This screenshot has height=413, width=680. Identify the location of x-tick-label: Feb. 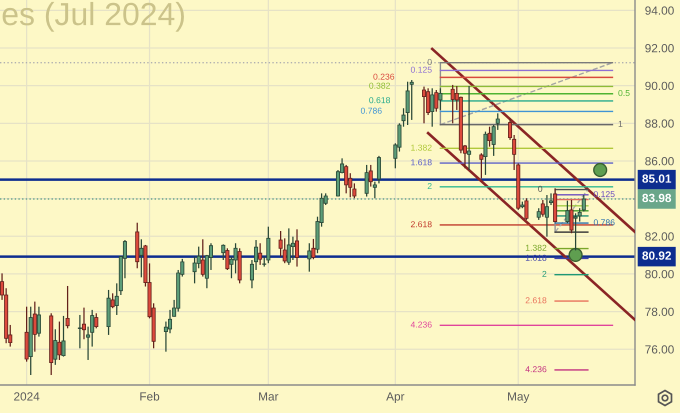
(150, 396).